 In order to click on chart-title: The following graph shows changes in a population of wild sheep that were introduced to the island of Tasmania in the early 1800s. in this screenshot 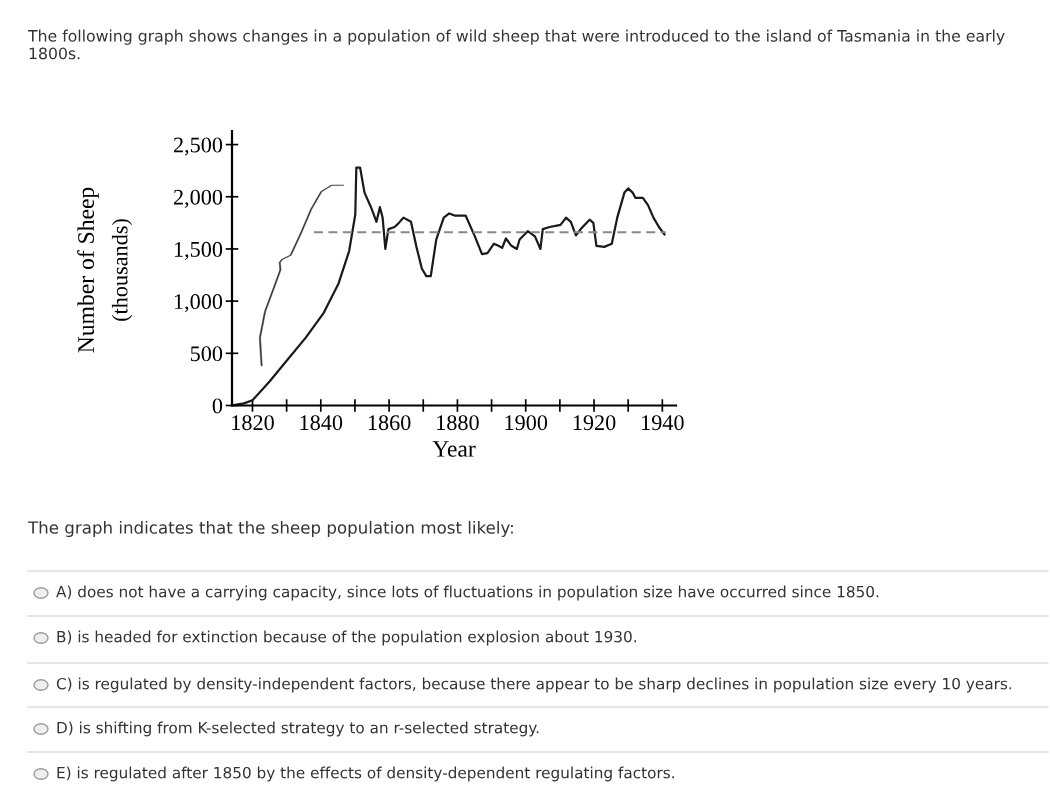, I will do `click(516, 44)`.